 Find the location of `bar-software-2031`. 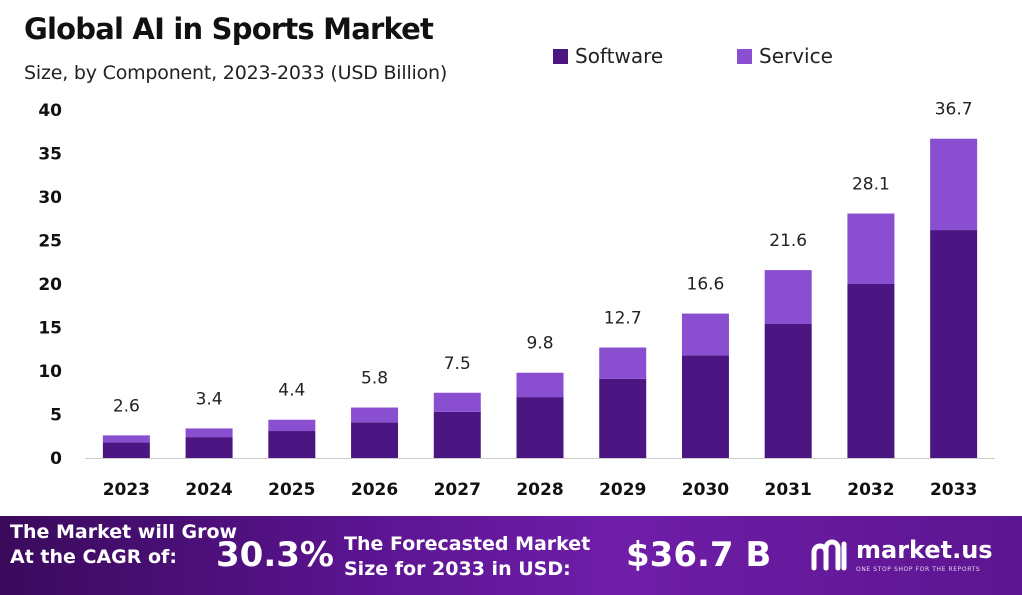

bar-software-2031 is located at coordinates (788, 391).